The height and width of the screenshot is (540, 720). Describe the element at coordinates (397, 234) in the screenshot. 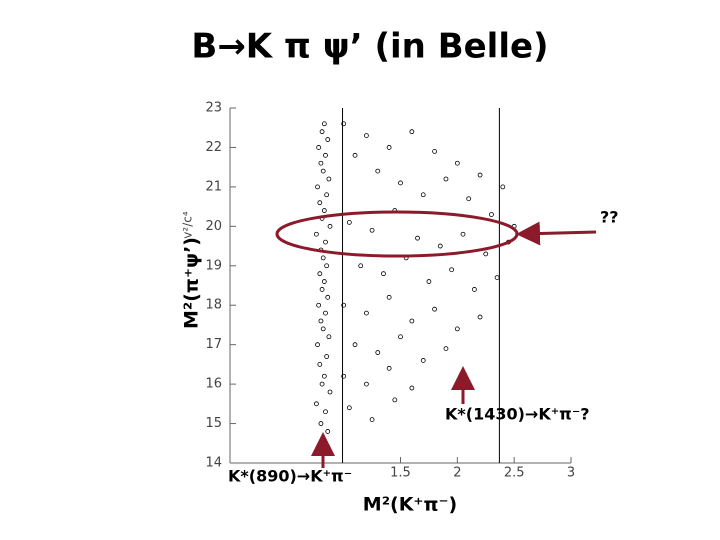

I see `highlight-ellipse` at that location.